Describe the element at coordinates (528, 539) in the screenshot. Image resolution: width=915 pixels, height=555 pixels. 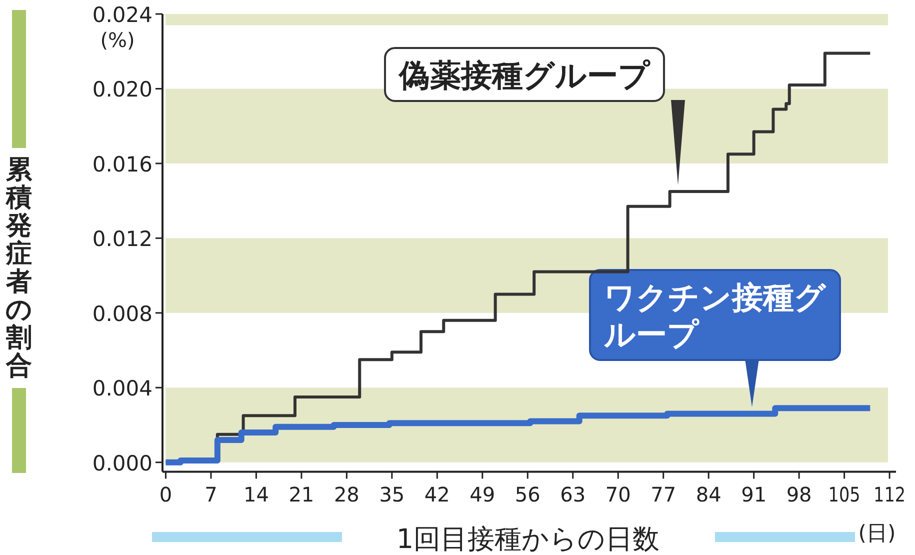
I see `x-axis-title: 1回目接種からの日数` at that location.